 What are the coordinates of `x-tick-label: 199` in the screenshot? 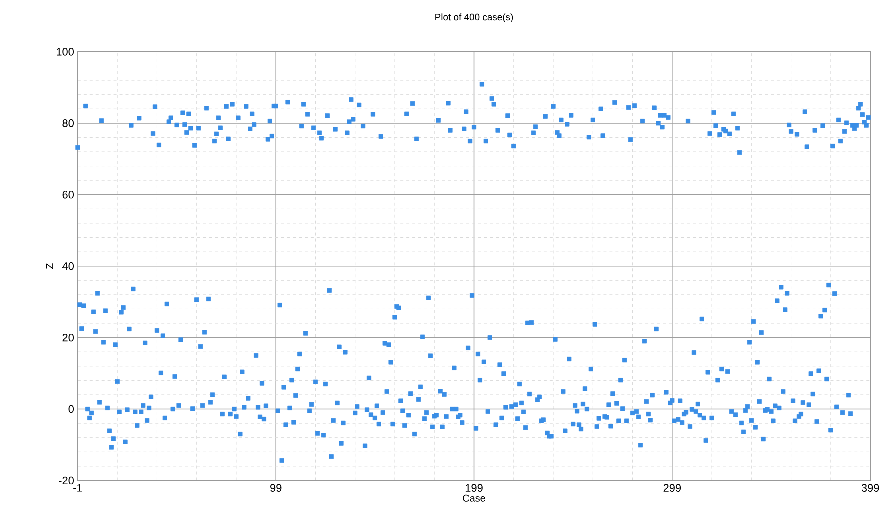 It's located at (474, 488).